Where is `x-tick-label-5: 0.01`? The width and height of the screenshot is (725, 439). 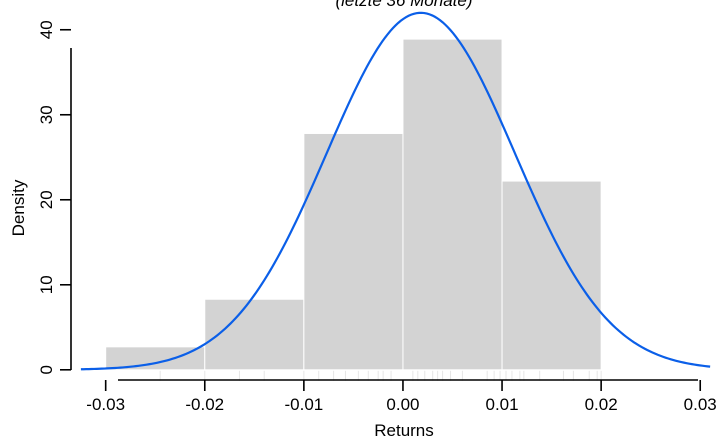
x-tick-label-5: 0.01 is located at coordinates (501, 404).